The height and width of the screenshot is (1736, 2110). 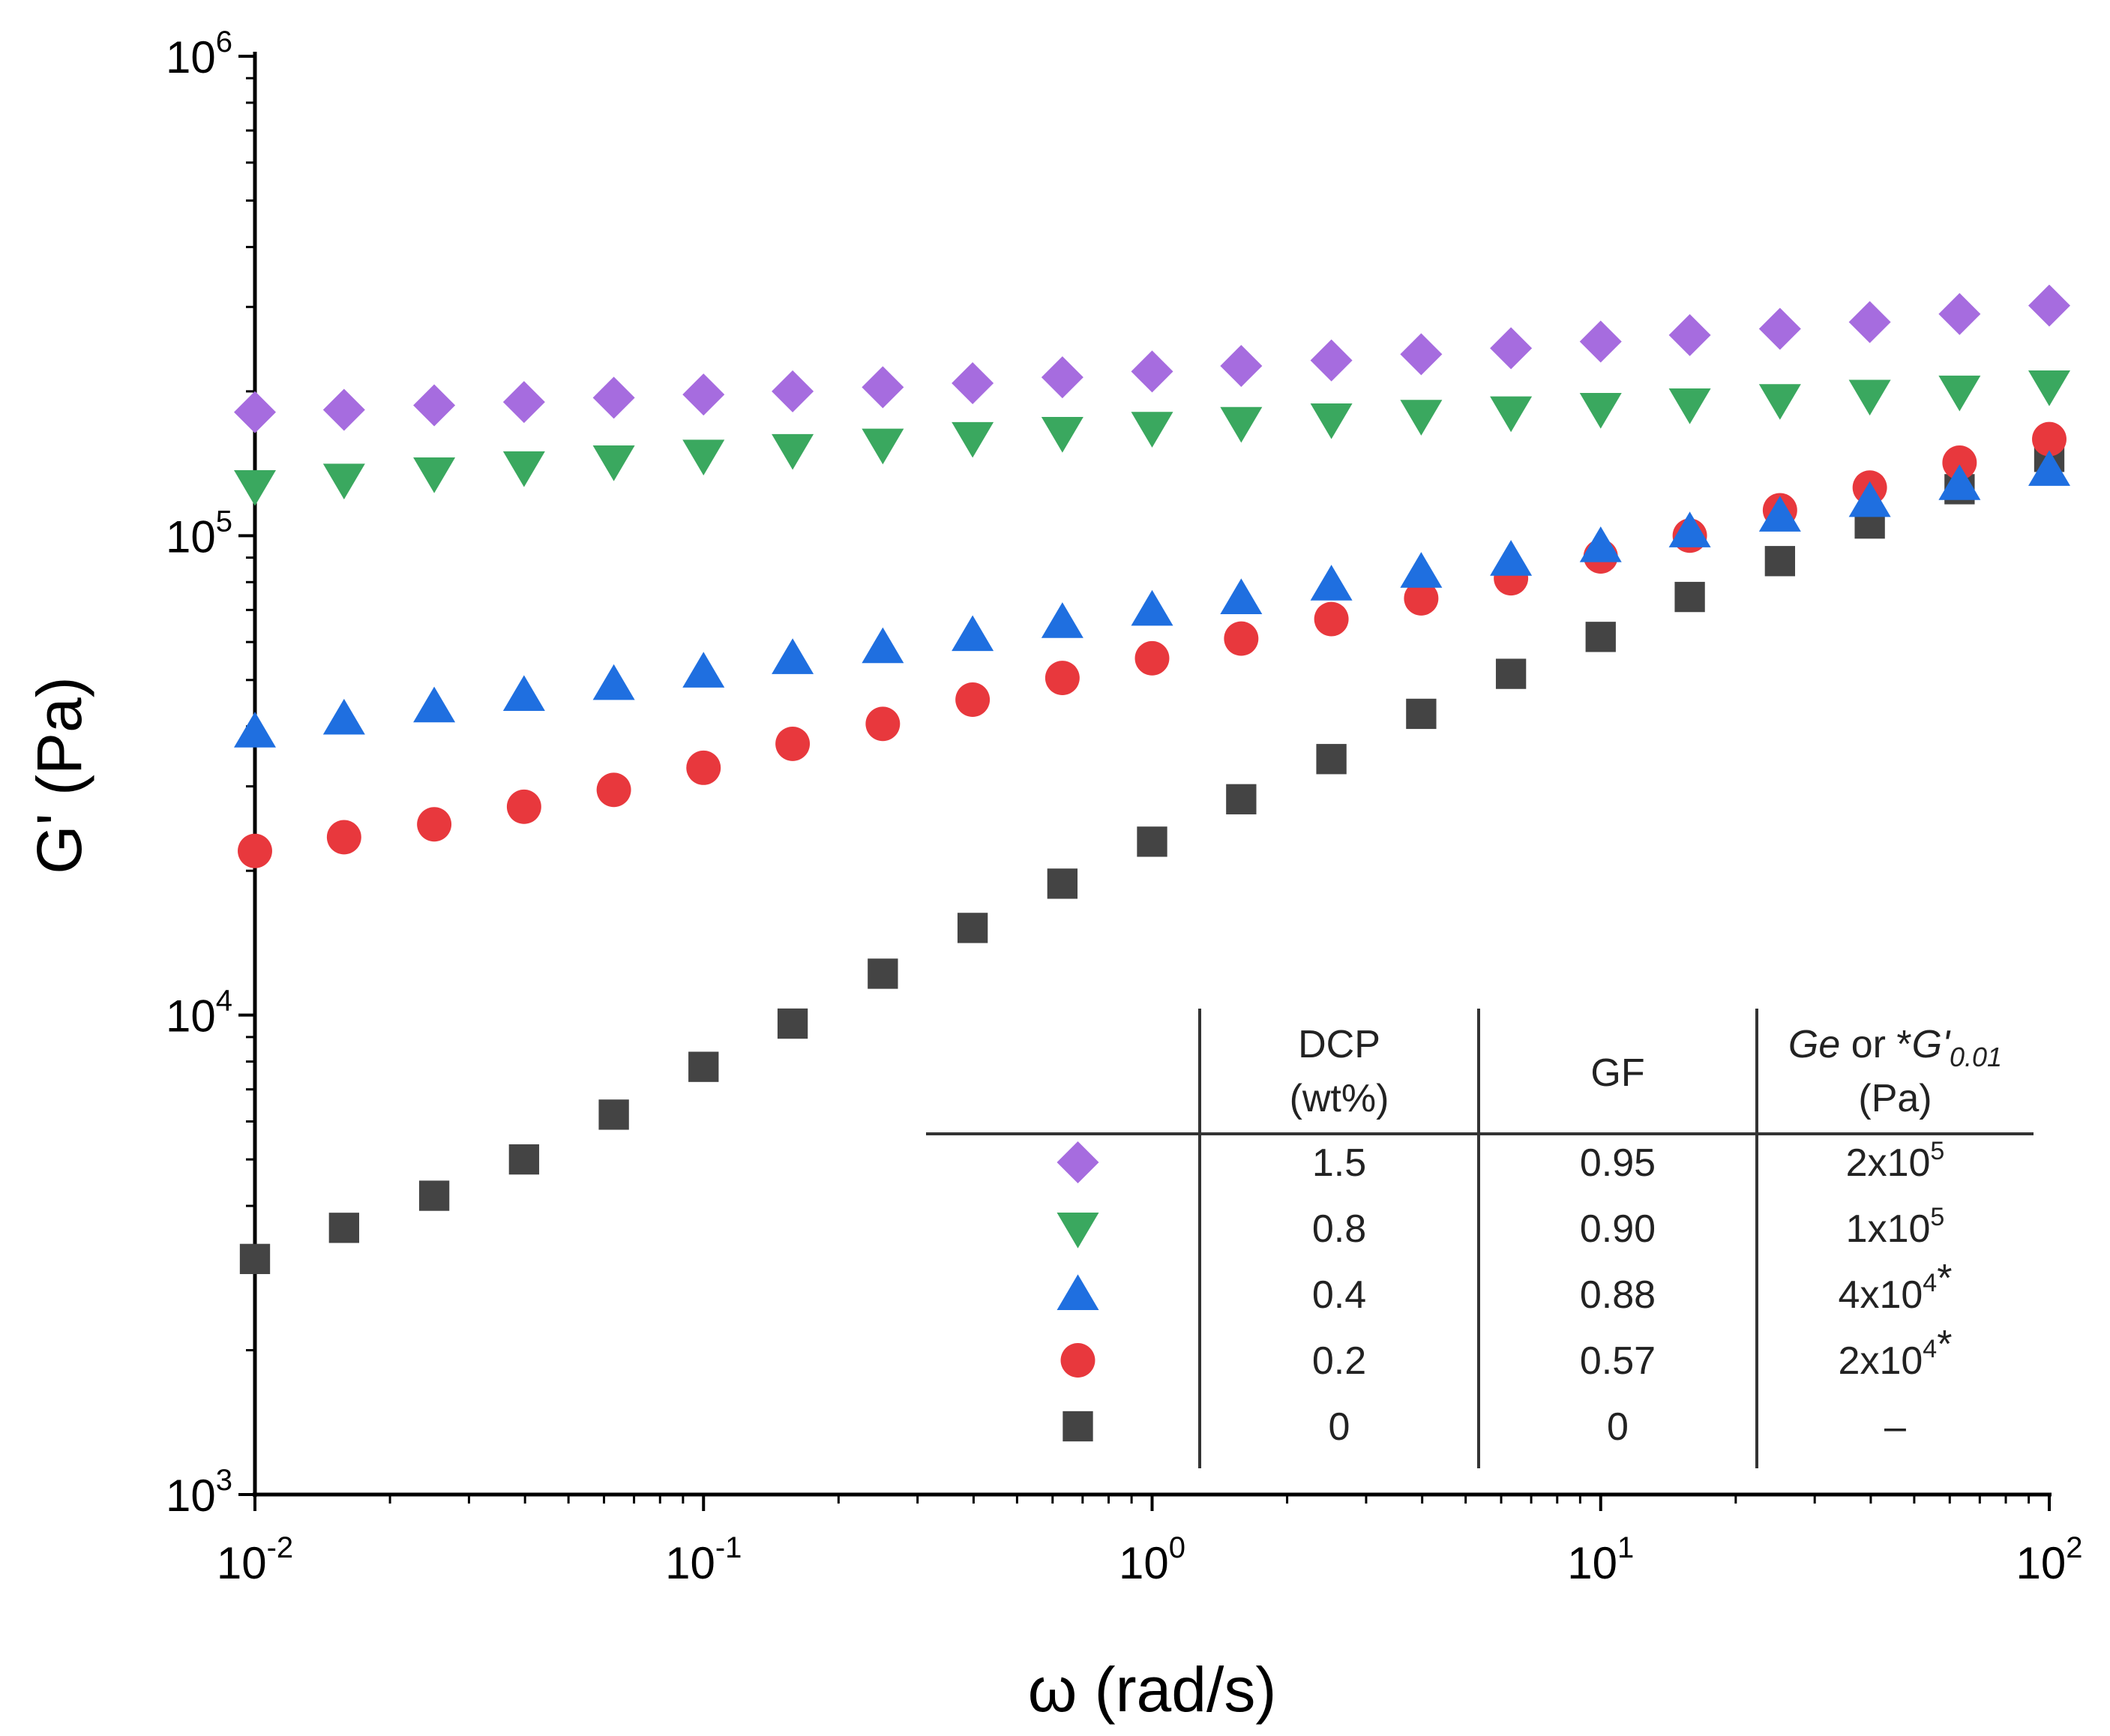 I want to click on table-row: 0.8 0.90 1x10⁵, so click(x=1500, y=1227).